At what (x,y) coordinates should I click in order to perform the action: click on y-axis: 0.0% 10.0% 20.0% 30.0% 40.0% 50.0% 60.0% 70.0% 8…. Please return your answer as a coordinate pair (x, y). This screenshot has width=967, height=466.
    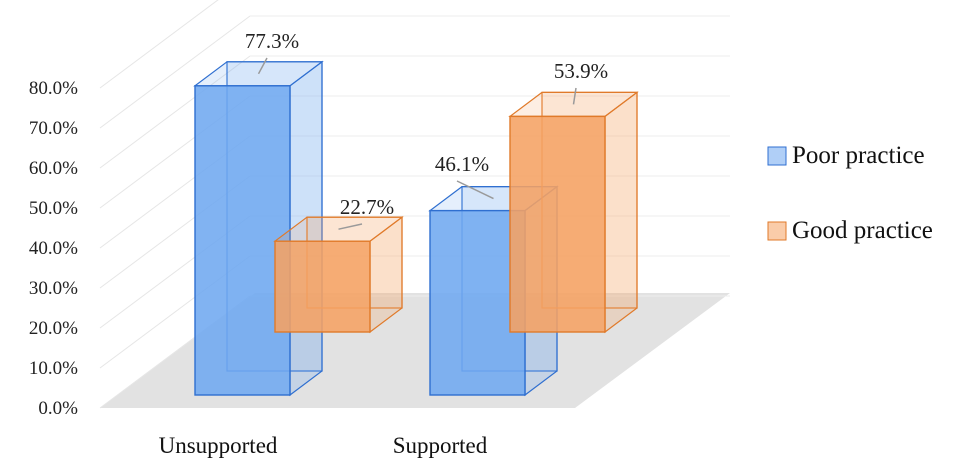
    Looking at the image, I should click on (53, 248).